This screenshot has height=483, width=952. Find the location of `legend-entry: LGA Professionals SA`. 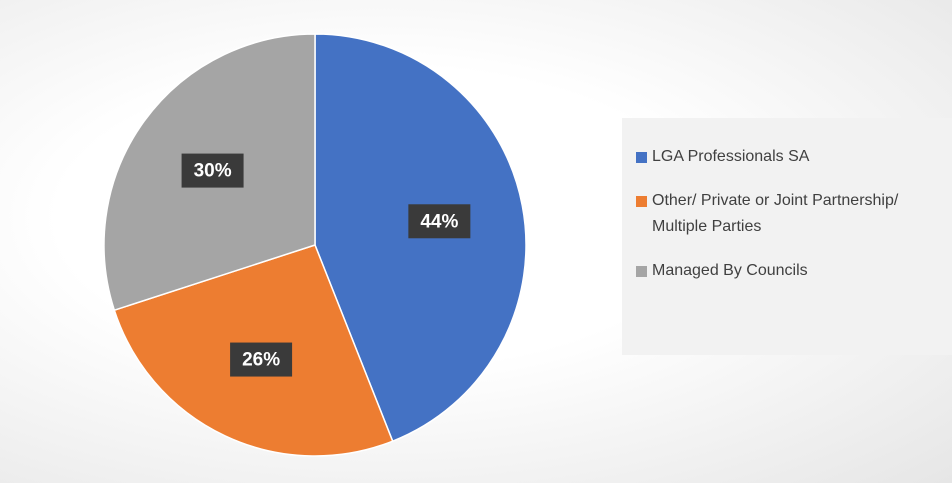

legend-entry: LGA Professionals SA is located at coordinates (794, 157).